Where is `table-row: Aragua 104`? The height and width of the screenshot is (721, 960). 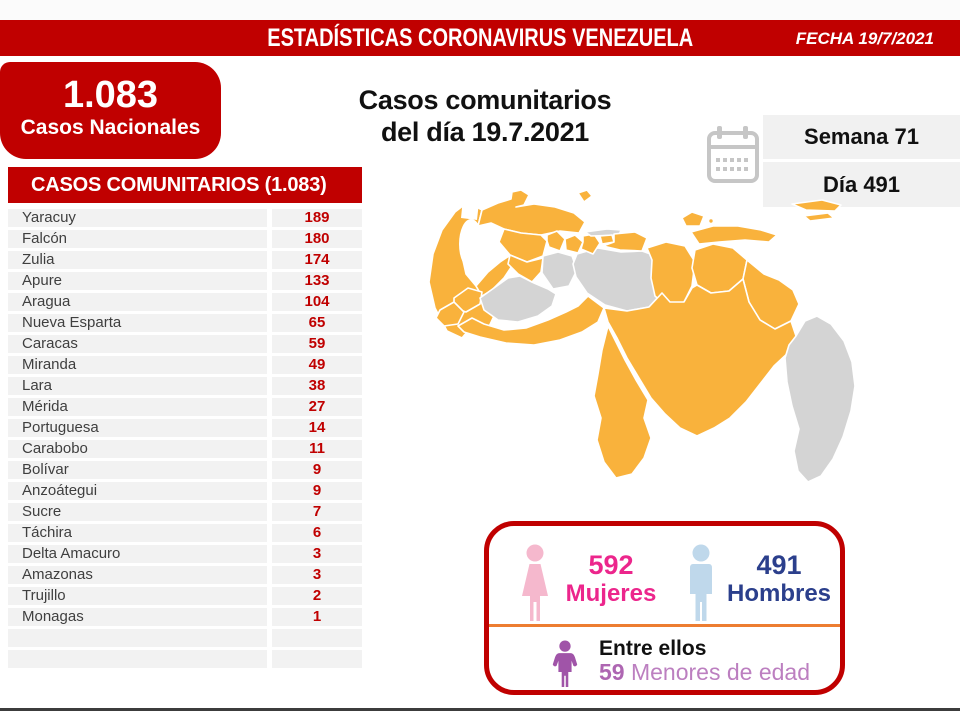 table-row: Aragua 104 is located at coordinates (190, 302).